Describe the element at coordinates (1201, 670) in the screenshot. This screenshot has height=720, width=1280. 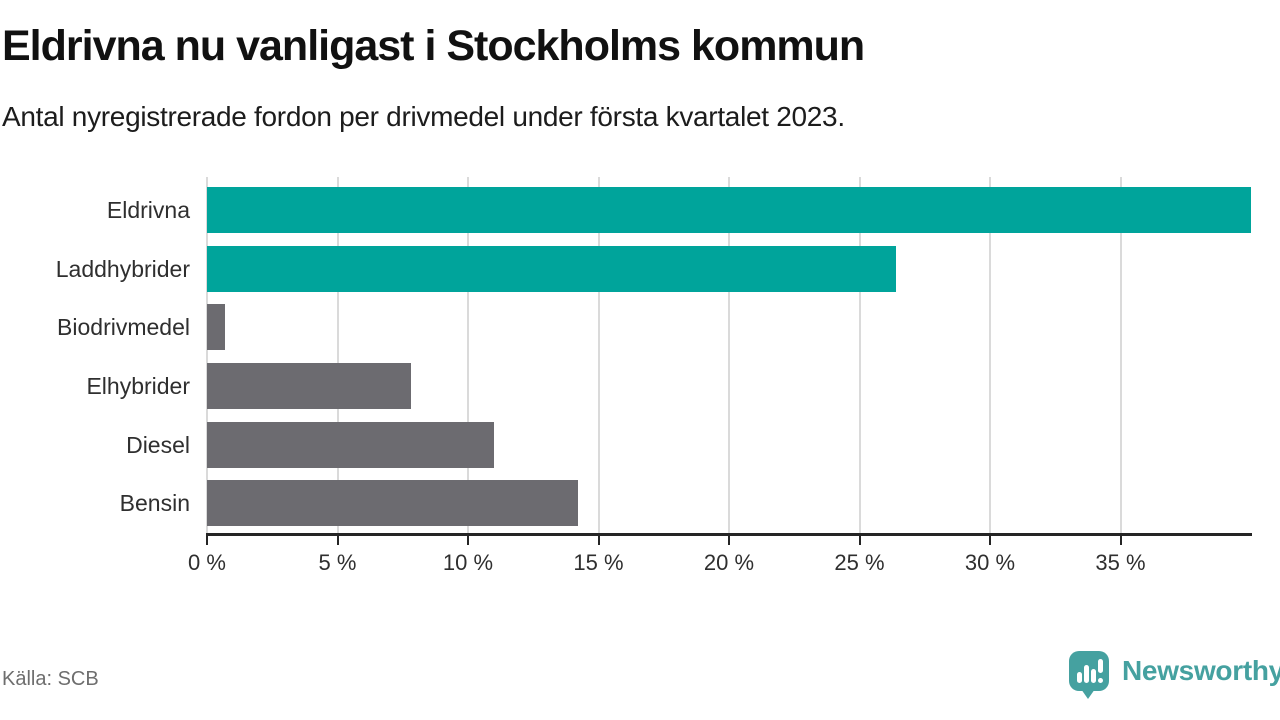
I see `brand-name: Newsworthy` at that location.